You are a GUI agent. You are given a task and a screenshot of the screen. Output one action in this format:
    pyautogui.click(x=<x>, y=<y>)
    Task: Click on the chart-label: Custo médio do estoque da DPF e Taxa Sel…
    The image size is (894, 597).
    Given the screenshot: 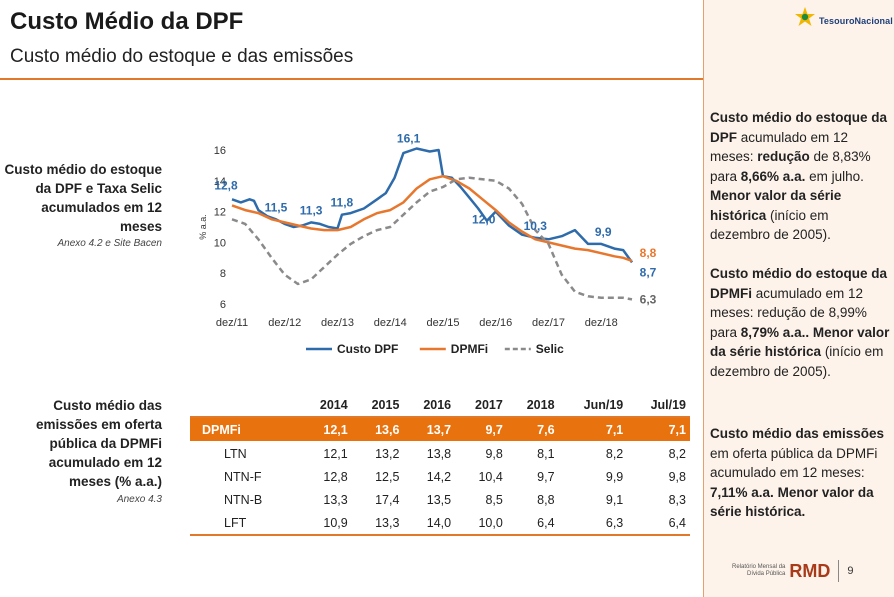 What is the action you would take?
    pyautogui.click(x=83, y=198)
    